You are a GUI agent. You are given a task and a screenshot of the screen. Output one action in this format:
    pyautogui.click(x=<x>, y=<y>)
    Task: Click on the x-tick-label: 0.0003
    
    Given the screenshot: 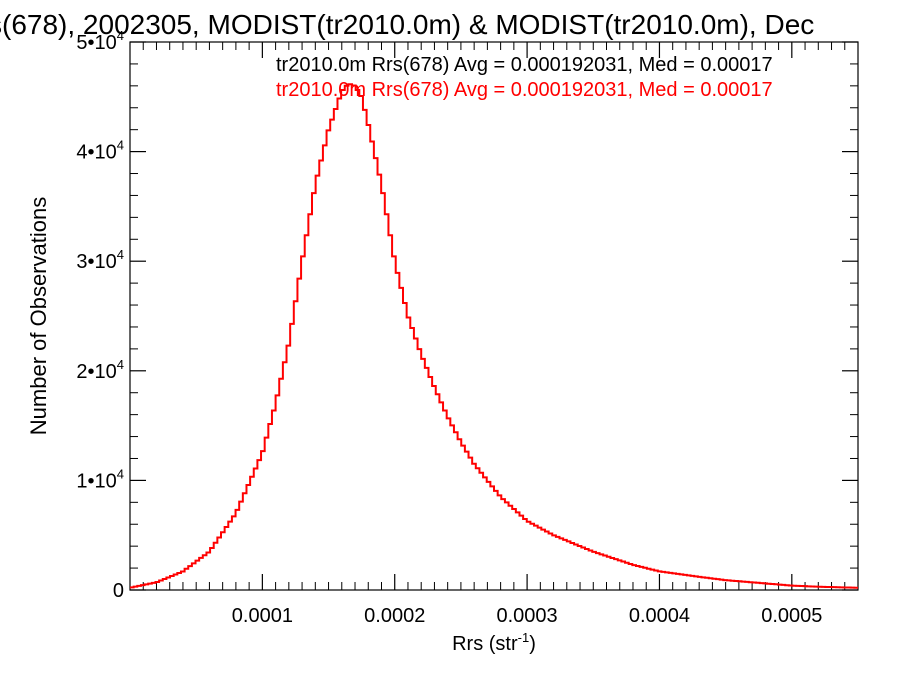 What is the action you would take?
    pyautogui.click(x=527, y=616)
    